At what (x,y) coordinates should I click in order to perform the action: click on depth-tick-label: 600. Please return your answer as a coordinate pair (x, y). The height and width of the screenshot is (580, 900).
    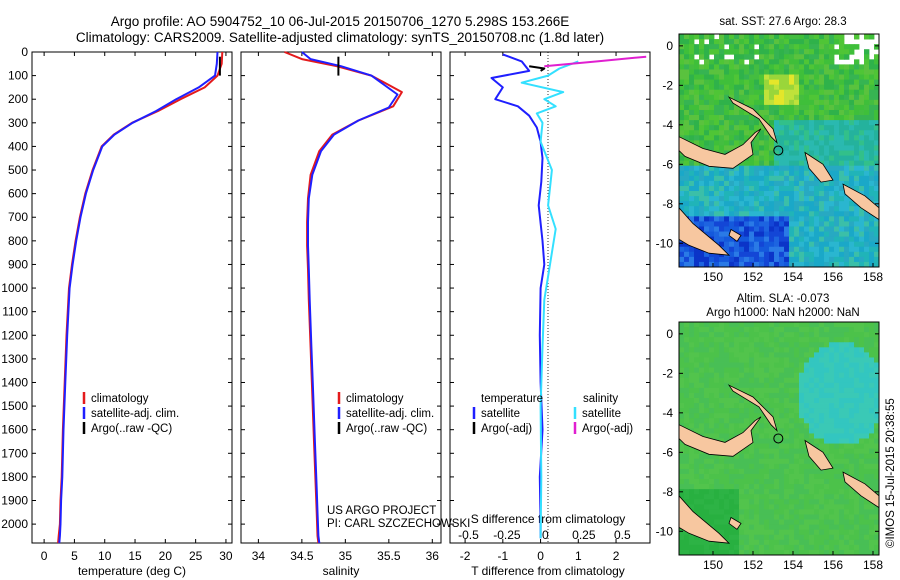
    Looking at the image, I should click on (18, 194).